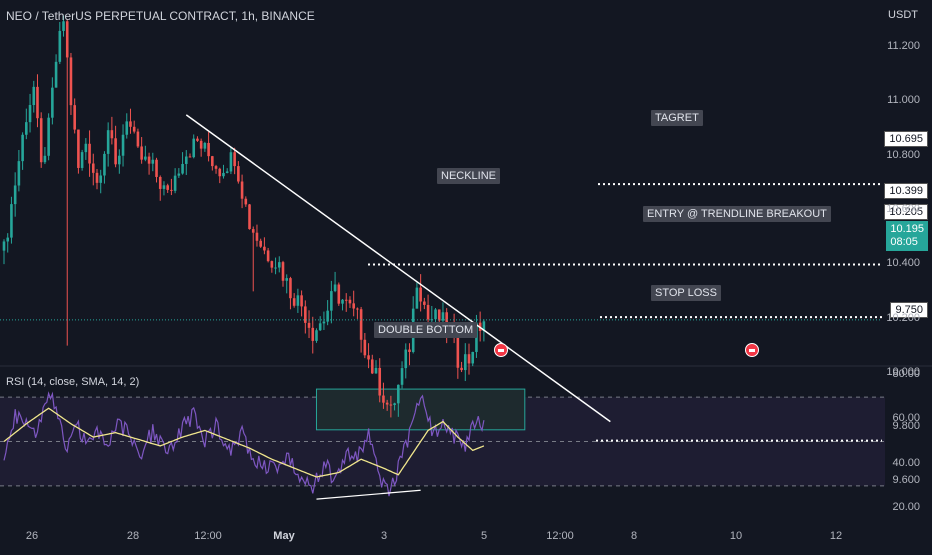  Describe the element at coordinates (384, 536) in the screenshot. I see `time-axis-tick: 3` at that location.